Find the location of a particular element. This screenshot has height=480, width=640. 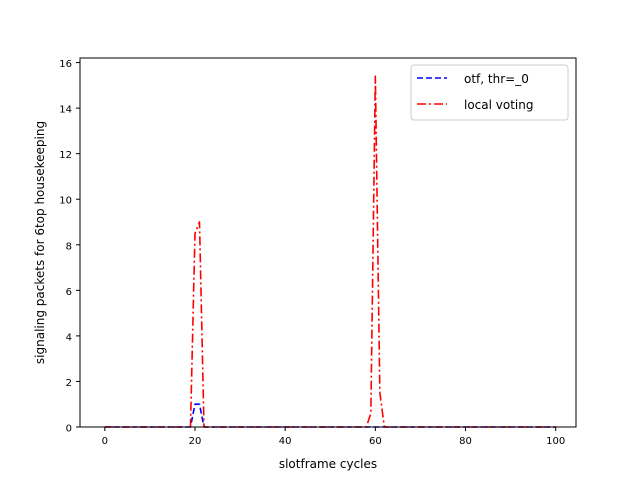

y-tick-label: 4 is located at coordinates (69, 337).